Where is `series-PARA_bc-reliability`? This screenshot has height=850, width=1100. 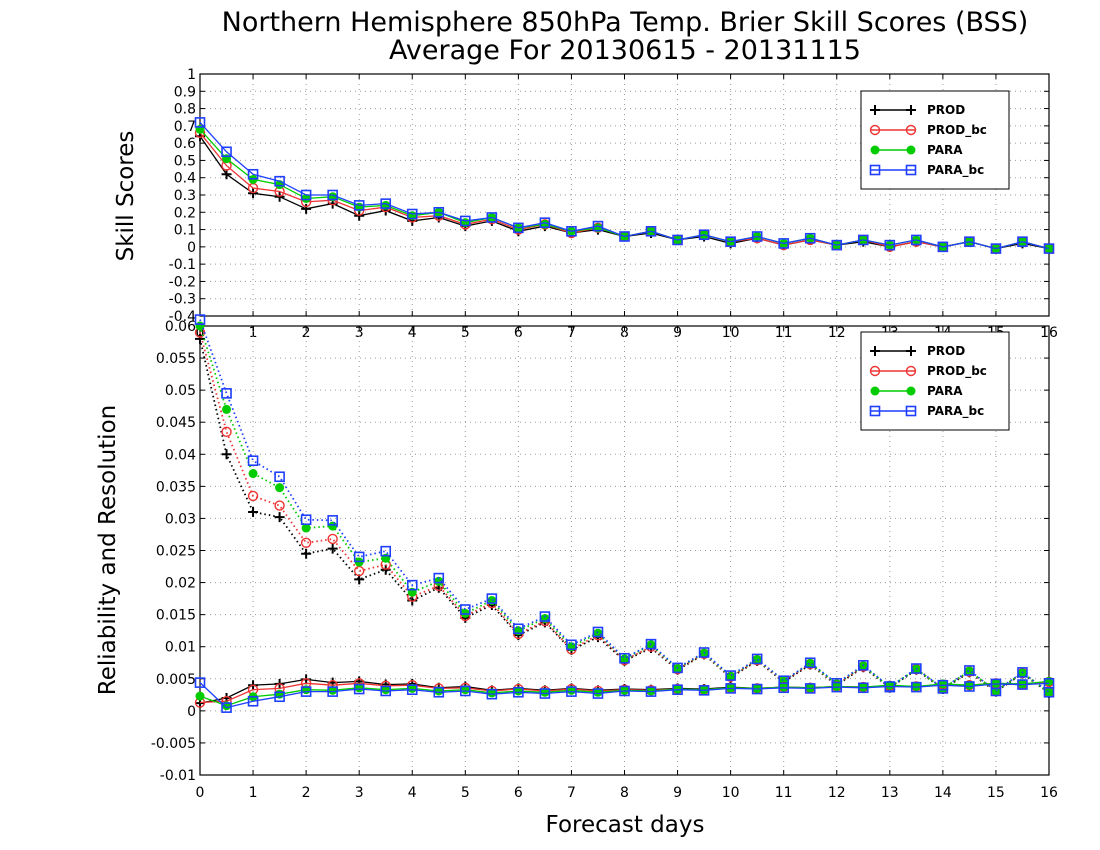 series-PARA_bc-reliability is located at coordinates (624, 695).